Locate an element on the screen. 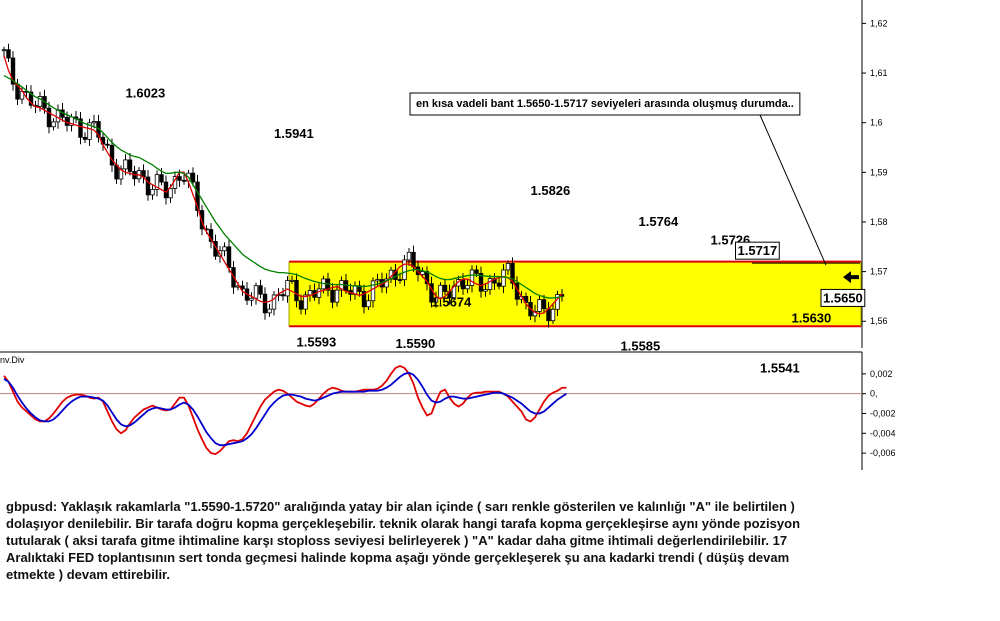  osc-tick-label: 0, is located at coordinates (874, 394).